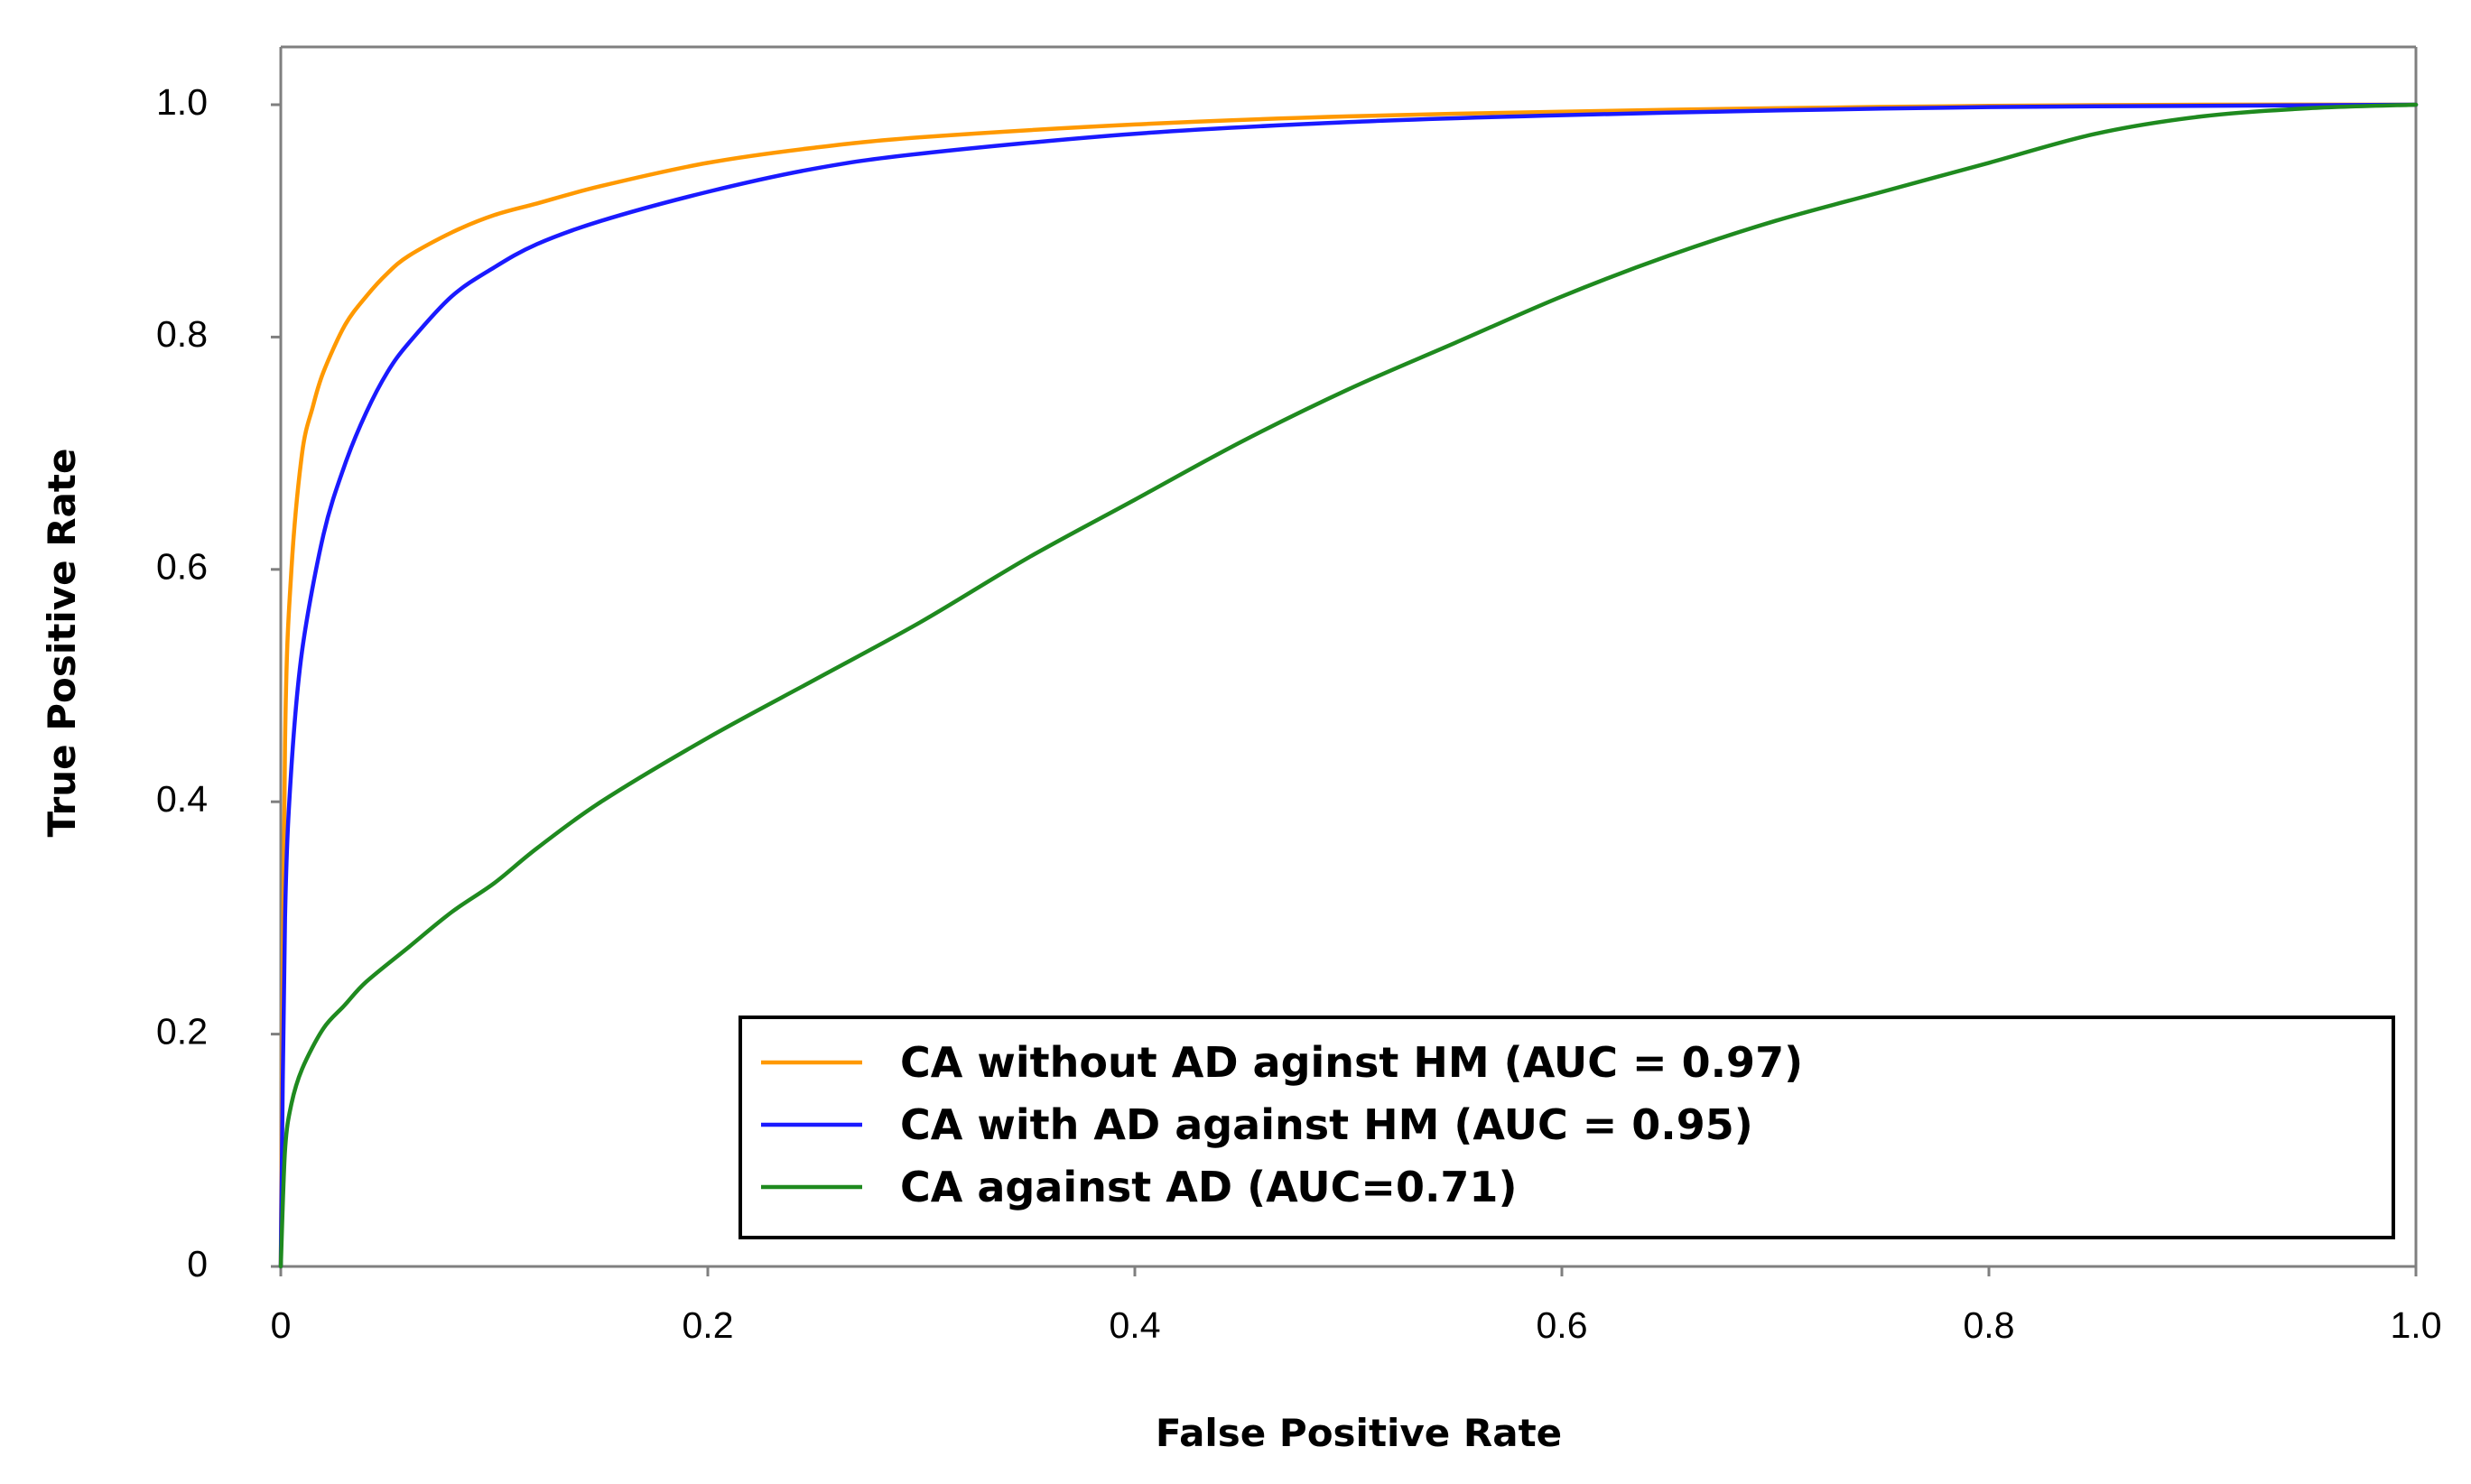 This screenshot has height=1484, width=2471. What do you see at coordinates (182, 1031) in the screenshot?
I see `y-tick-label: 0.2` at bounding box center [182, 1031].